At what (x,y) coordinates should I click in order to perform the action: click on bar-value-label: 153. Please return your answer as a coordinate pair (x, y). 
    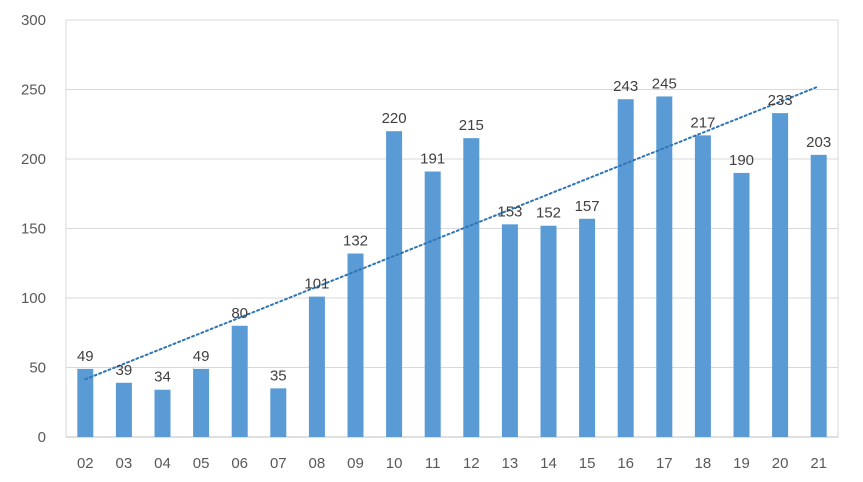
    Looking at the image, I should click on (509, 211).